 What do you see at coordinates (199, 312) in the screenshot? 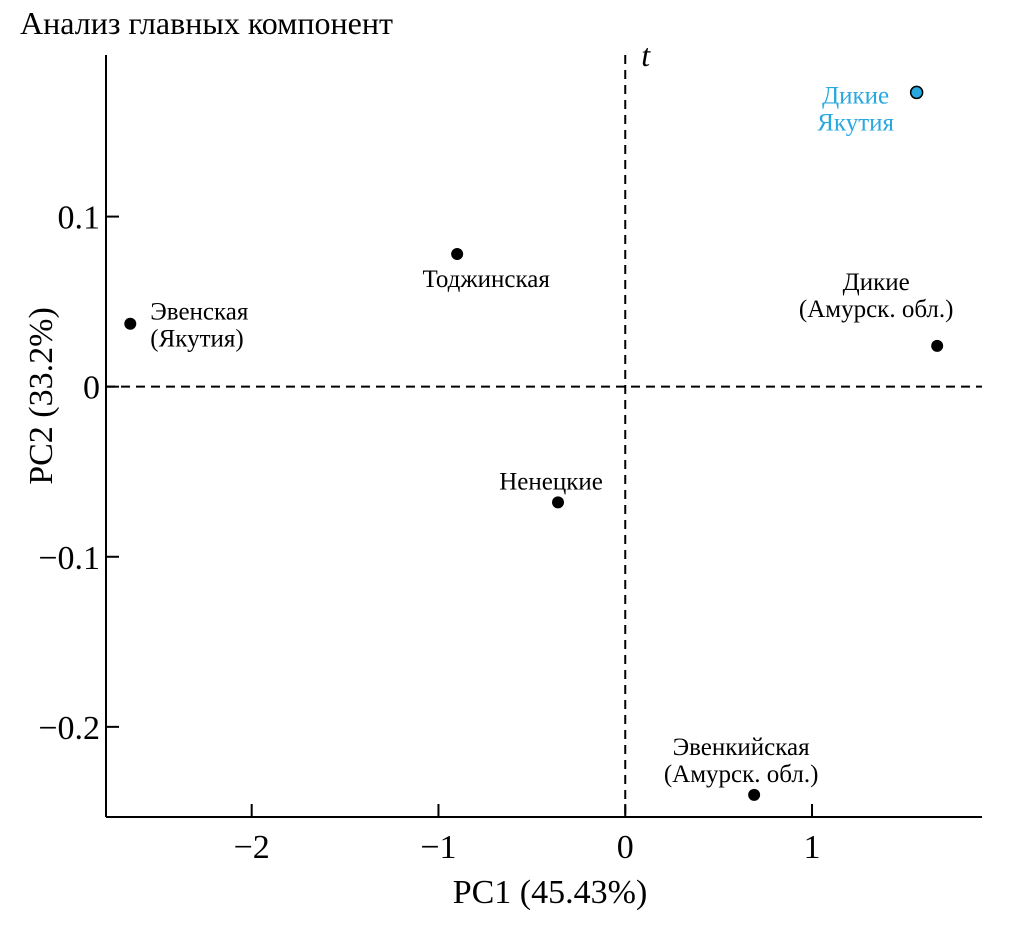
I see `data-point-label: Эвенская` at bounding box center [199, 312].